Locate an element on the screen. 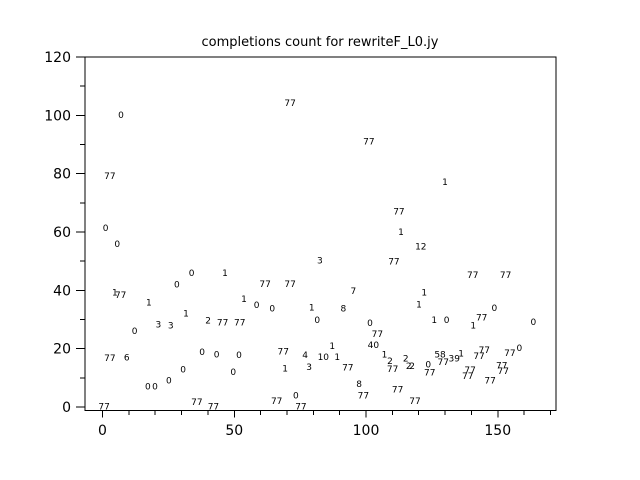 Image resolution: width=640 pixels, height=480 pixels. y-axis-tick-label: 80 is located at coordinates (62, 175).